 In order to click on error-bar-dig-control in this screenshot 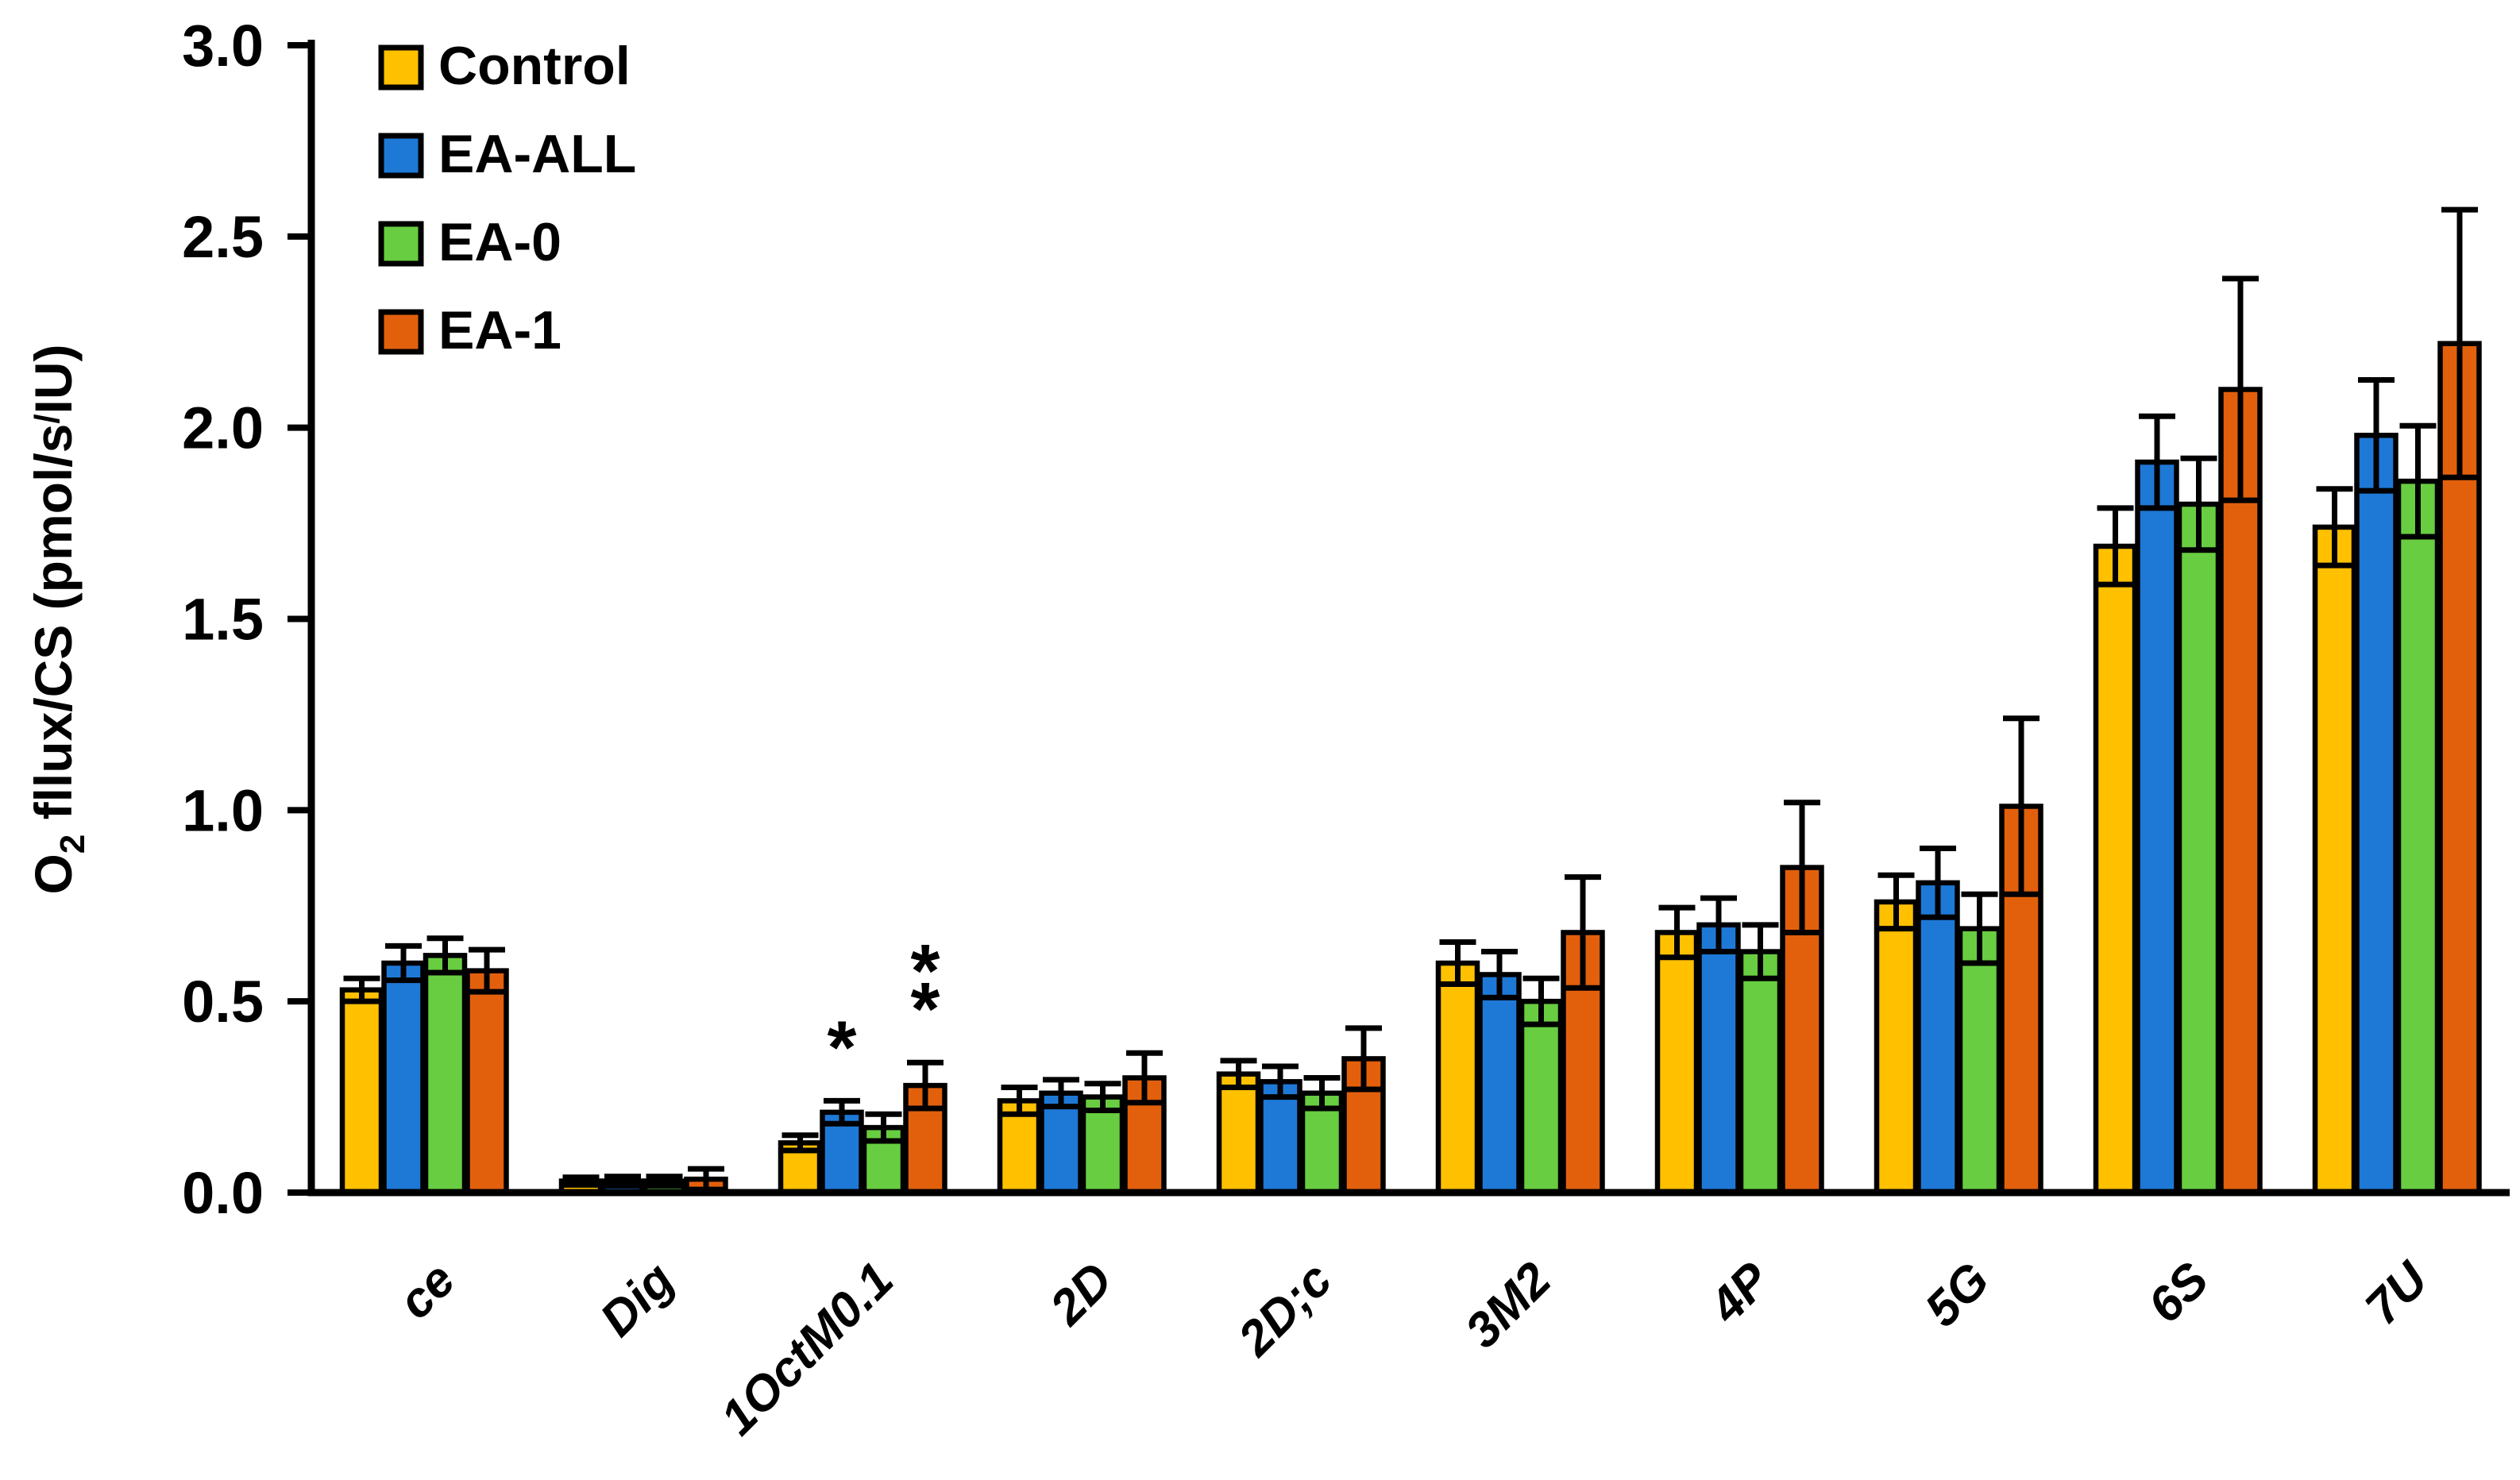, I will do `click(581, 1181)`.